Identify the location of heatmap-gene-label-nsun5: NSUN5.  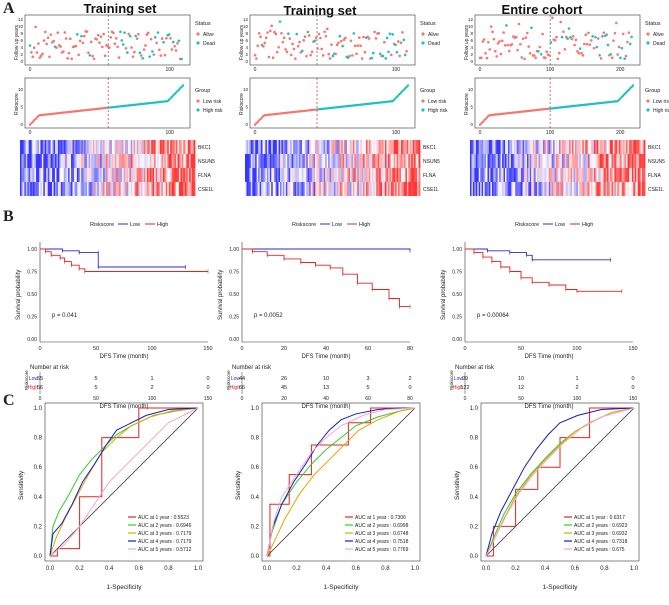
(656, 162).